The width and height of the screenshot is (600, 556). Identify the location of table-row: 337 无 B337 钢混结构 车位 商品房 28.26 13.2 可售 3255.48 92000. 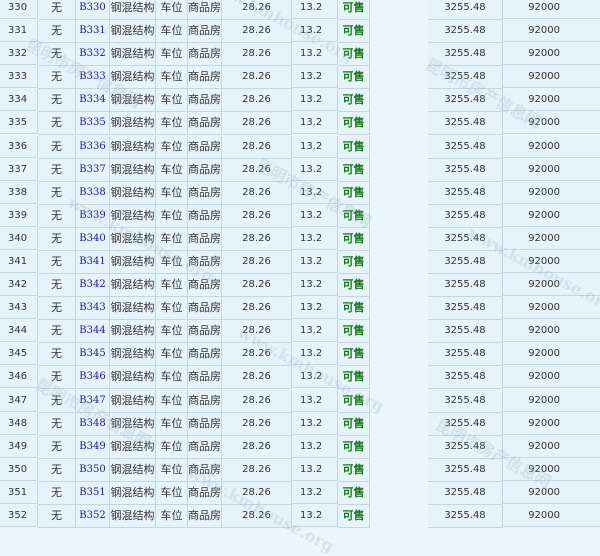
(300, 170).